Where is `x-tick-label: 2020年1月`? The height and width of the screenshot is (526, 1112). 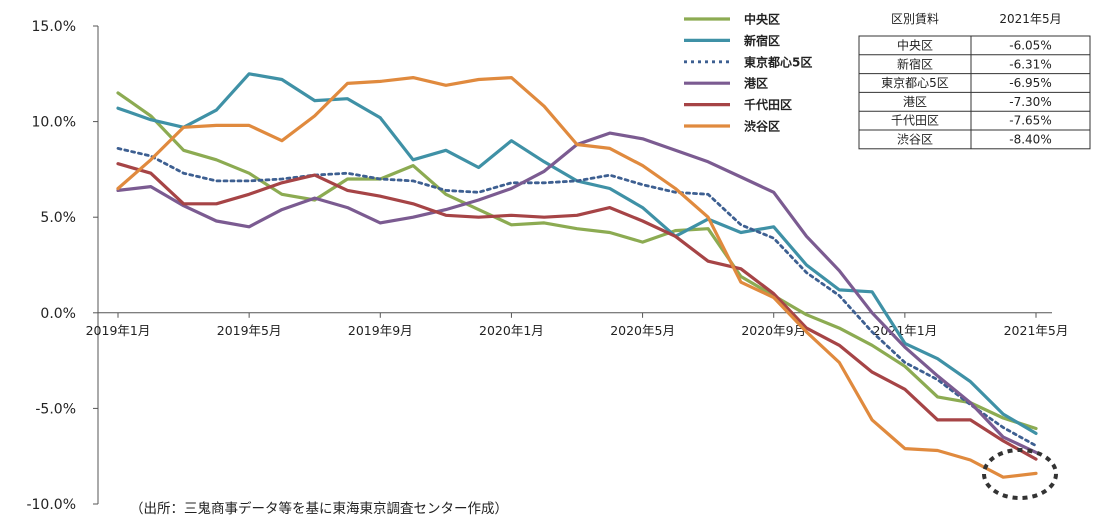
x-tick-label: 2020年1月 is located at coordinates (511, 330).